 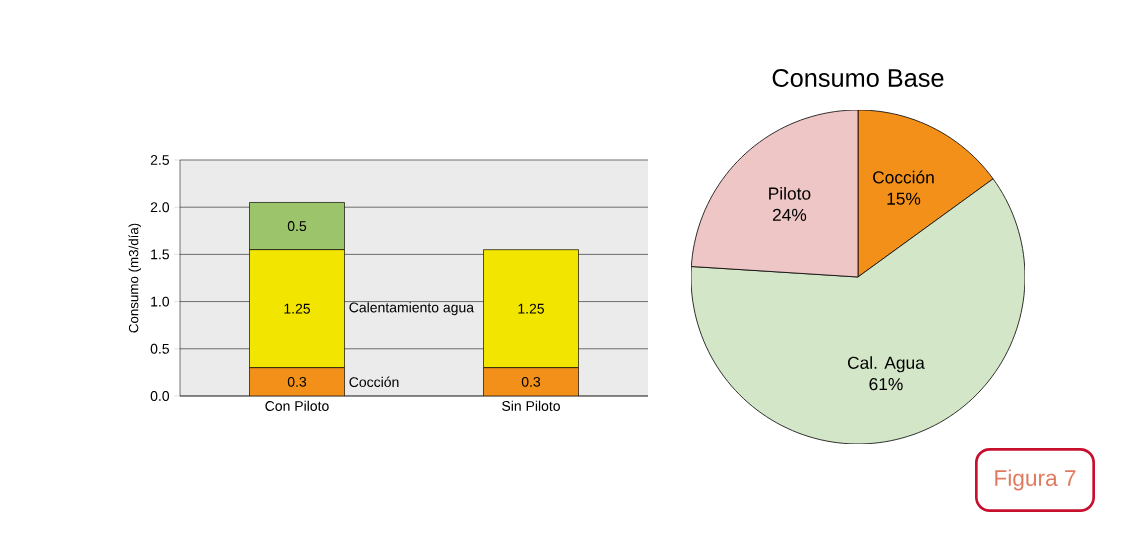 I want to click on data-label: 15%, so click(x=904, y=198).